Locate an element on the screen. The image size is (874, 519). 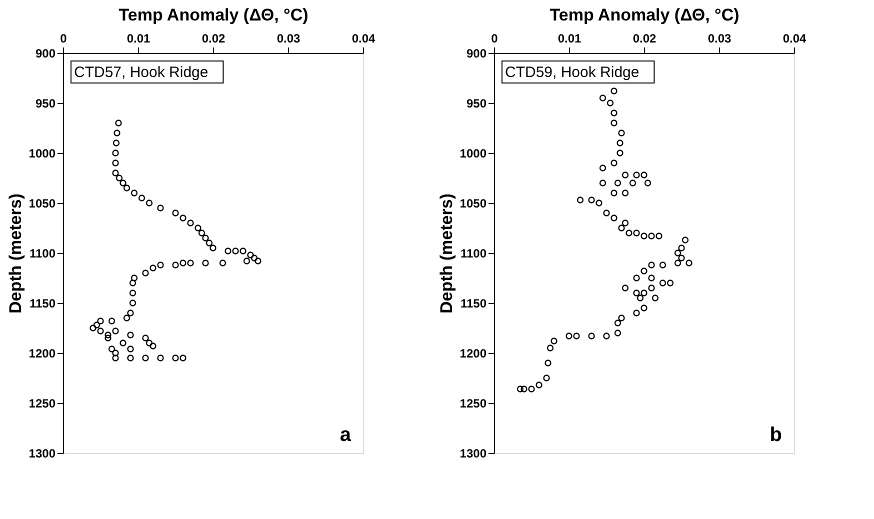
annotation: CTD59, Hook Ridge is located at coordinates (572, 72).